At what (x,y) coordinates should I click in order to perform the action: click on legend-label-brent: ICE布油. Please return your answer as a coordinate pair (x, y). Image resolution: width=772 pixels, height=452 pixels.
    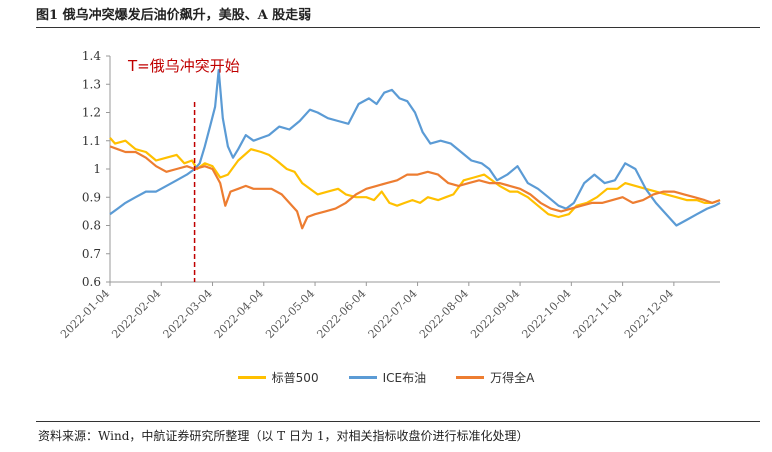
    Looking at the image, I should click on (404, 378).